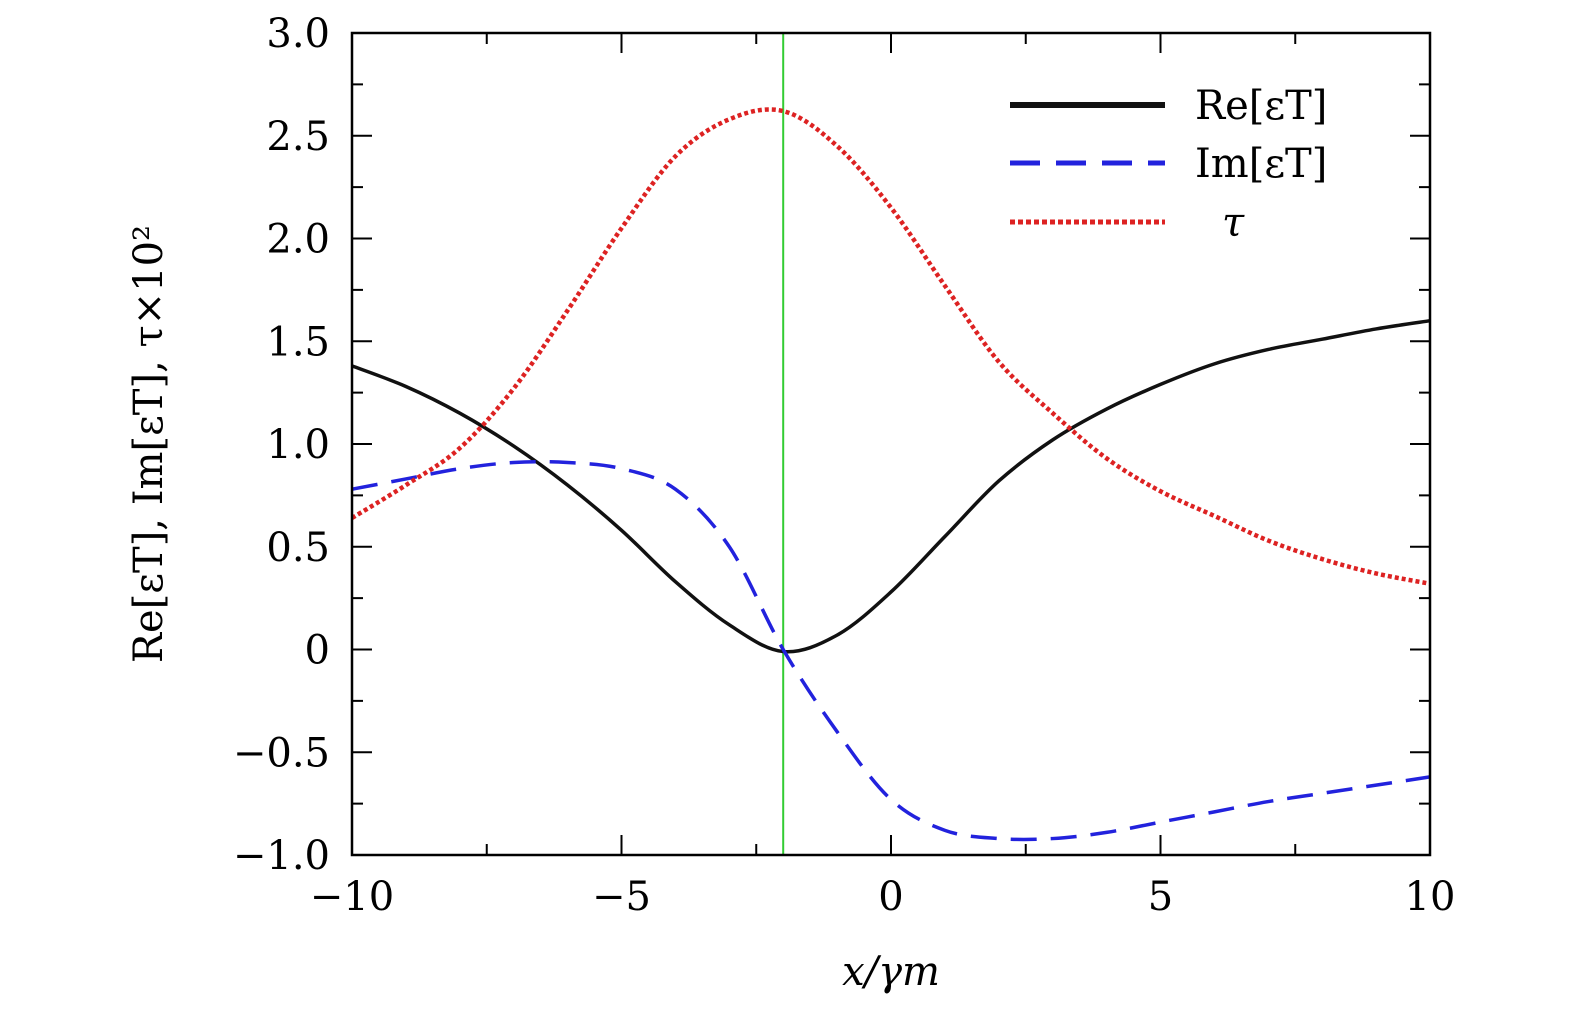 This screenshot has width=1575, height=1014. What do you see at coordinates (298, 342) in the screenshot?
I see `y-tick-label: 1.5` at bounding box center [298, 342].